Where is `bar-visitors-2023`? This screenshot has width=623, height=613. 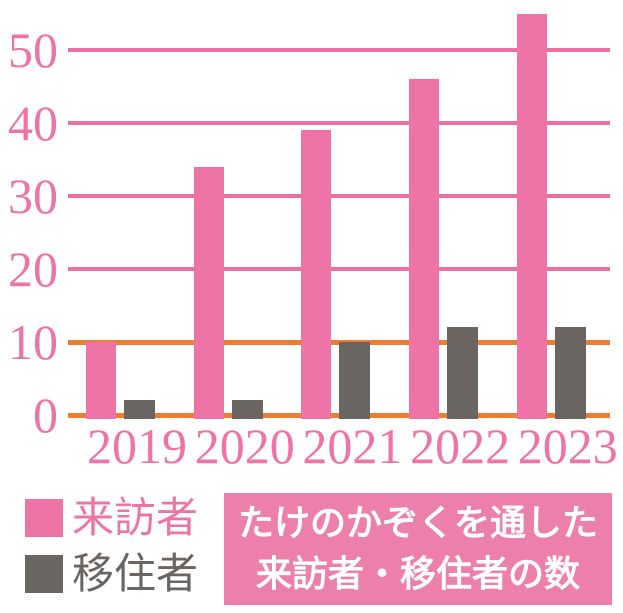 bar-visitors-2023 is located at coordinates (531, 216).